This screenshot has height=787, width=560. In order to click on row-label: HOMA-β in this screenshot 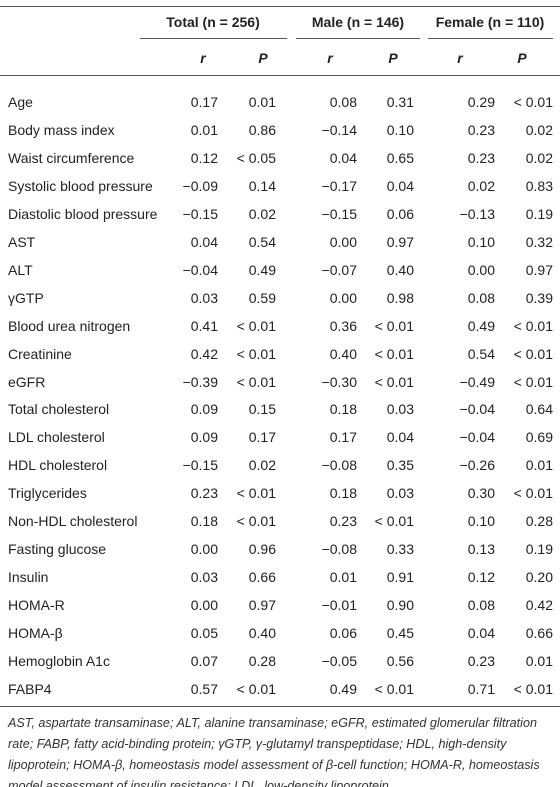, I will do `click(35, 633)`.